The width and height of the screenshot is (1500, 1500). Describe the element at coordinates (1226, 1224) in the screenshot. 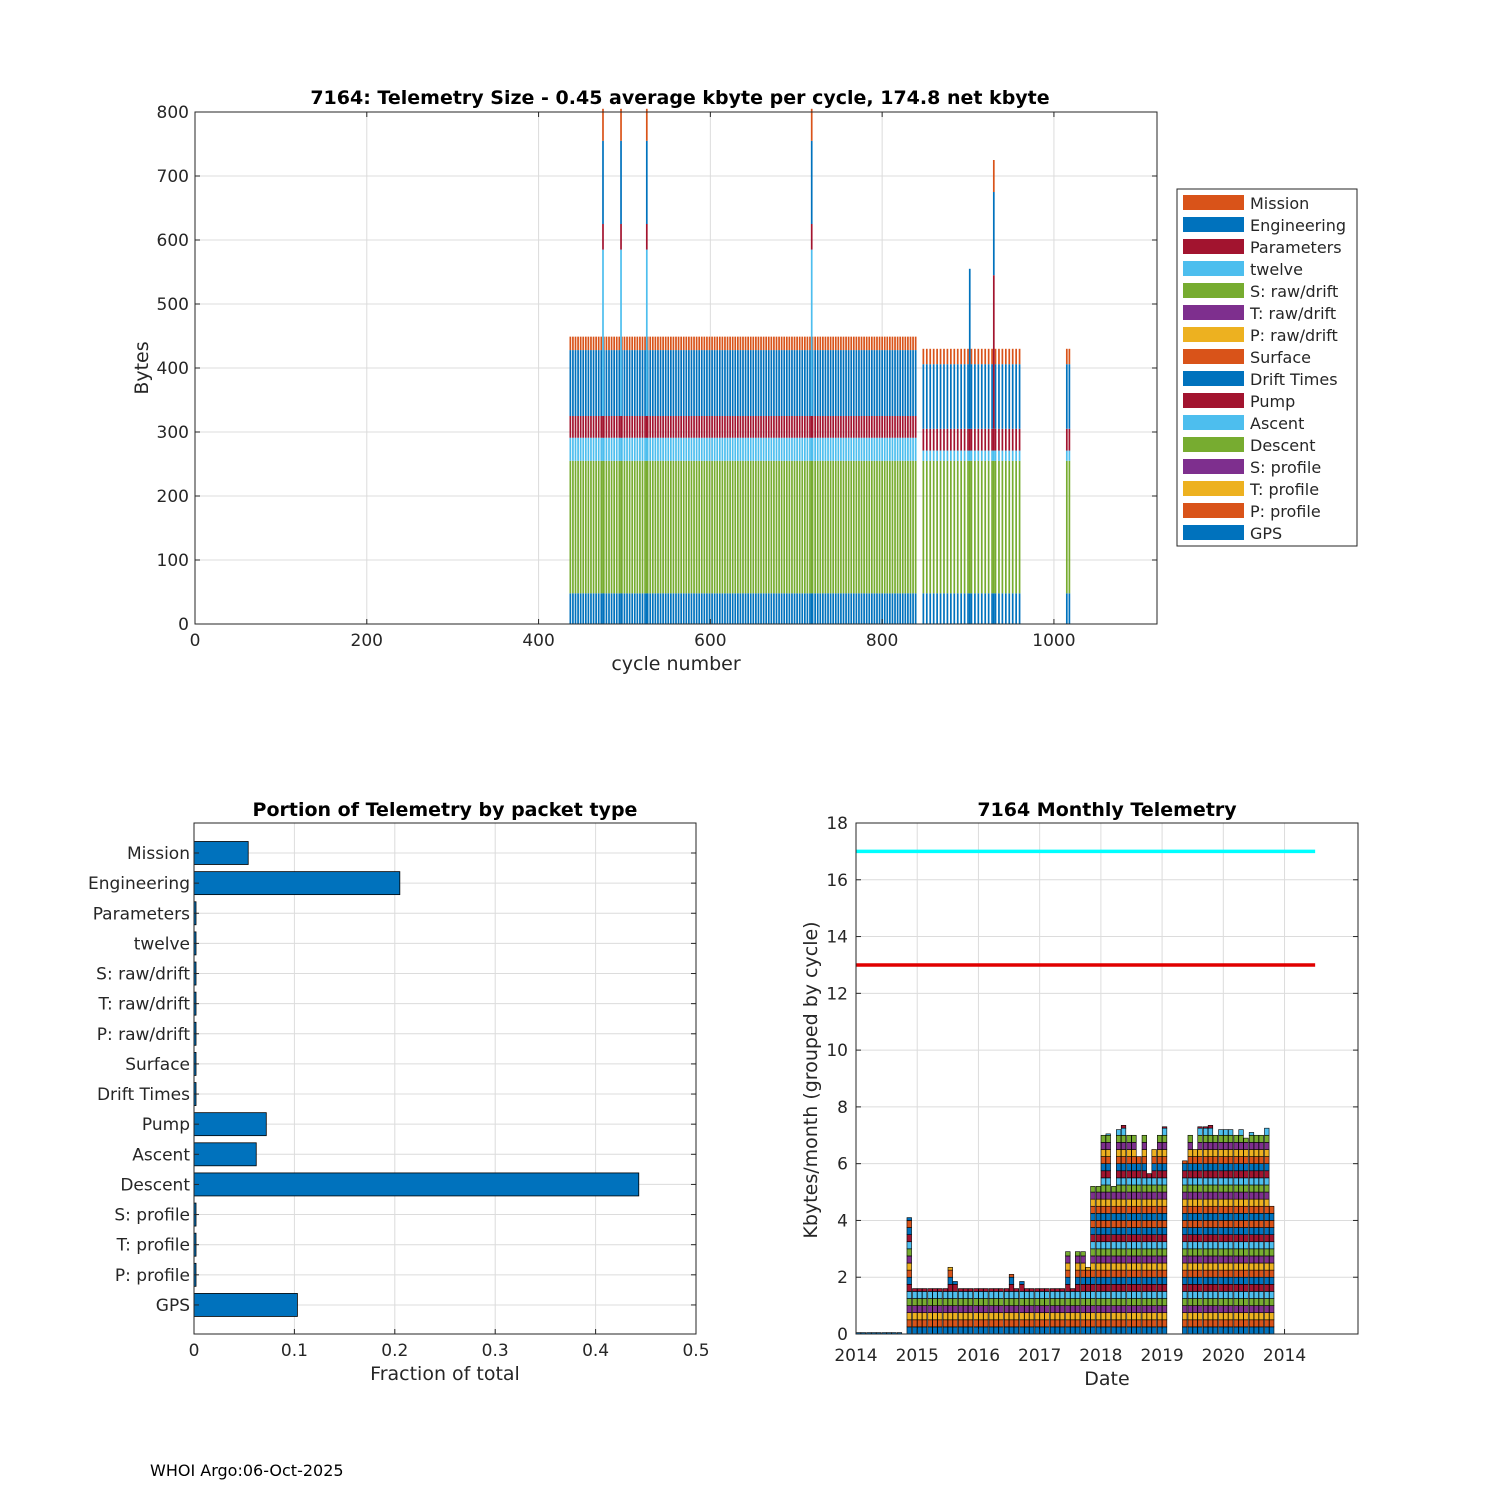

I see `monthly-bar-segment-mission` at that location.